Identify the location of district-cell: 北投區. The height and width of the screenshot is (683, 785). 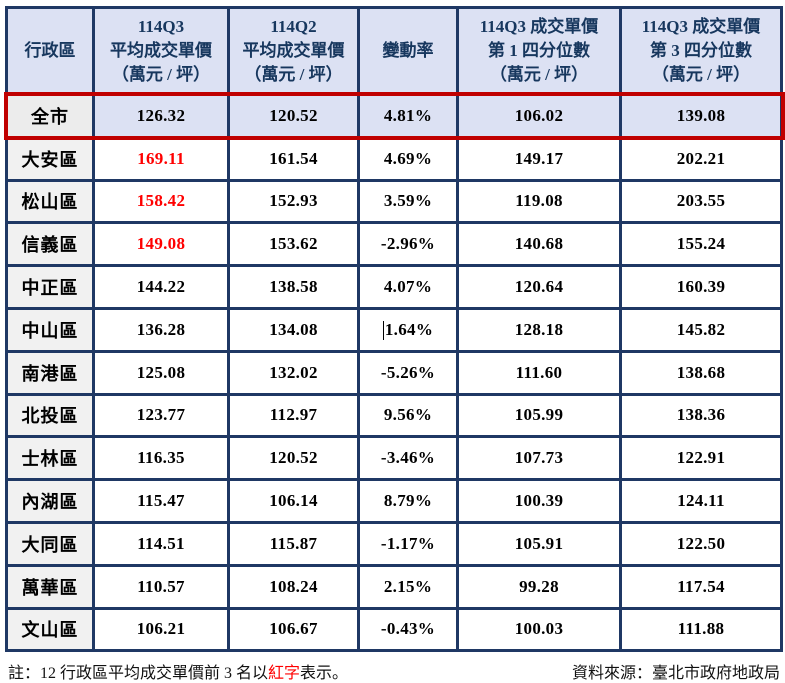
(50, 415).